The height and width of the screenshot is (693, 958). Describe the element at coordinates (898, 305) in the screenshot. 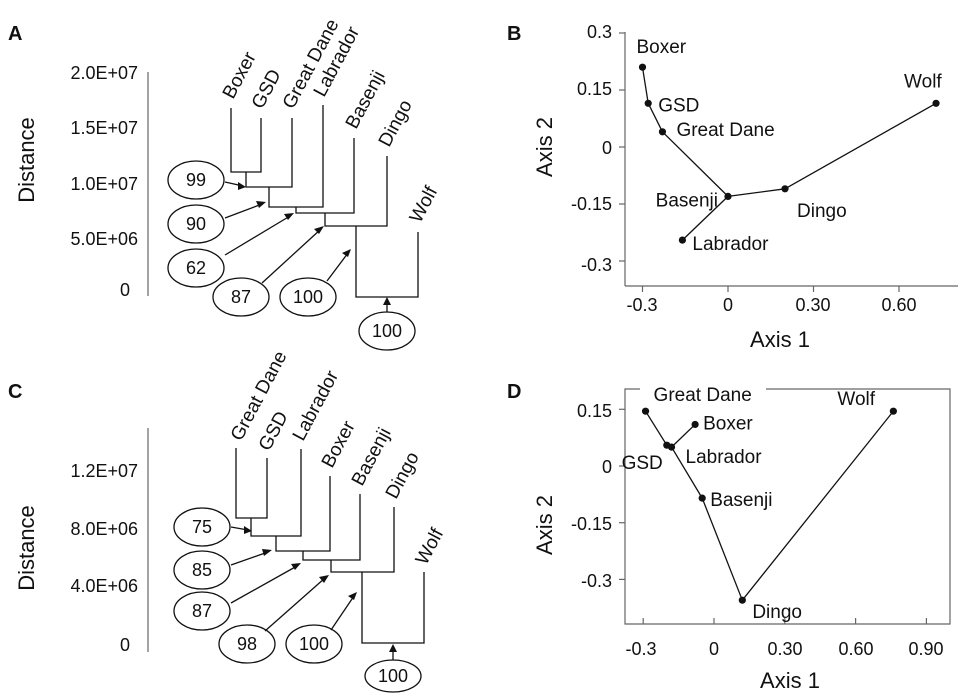

I see `panel-b-xtick-4: 0.60` at that location.